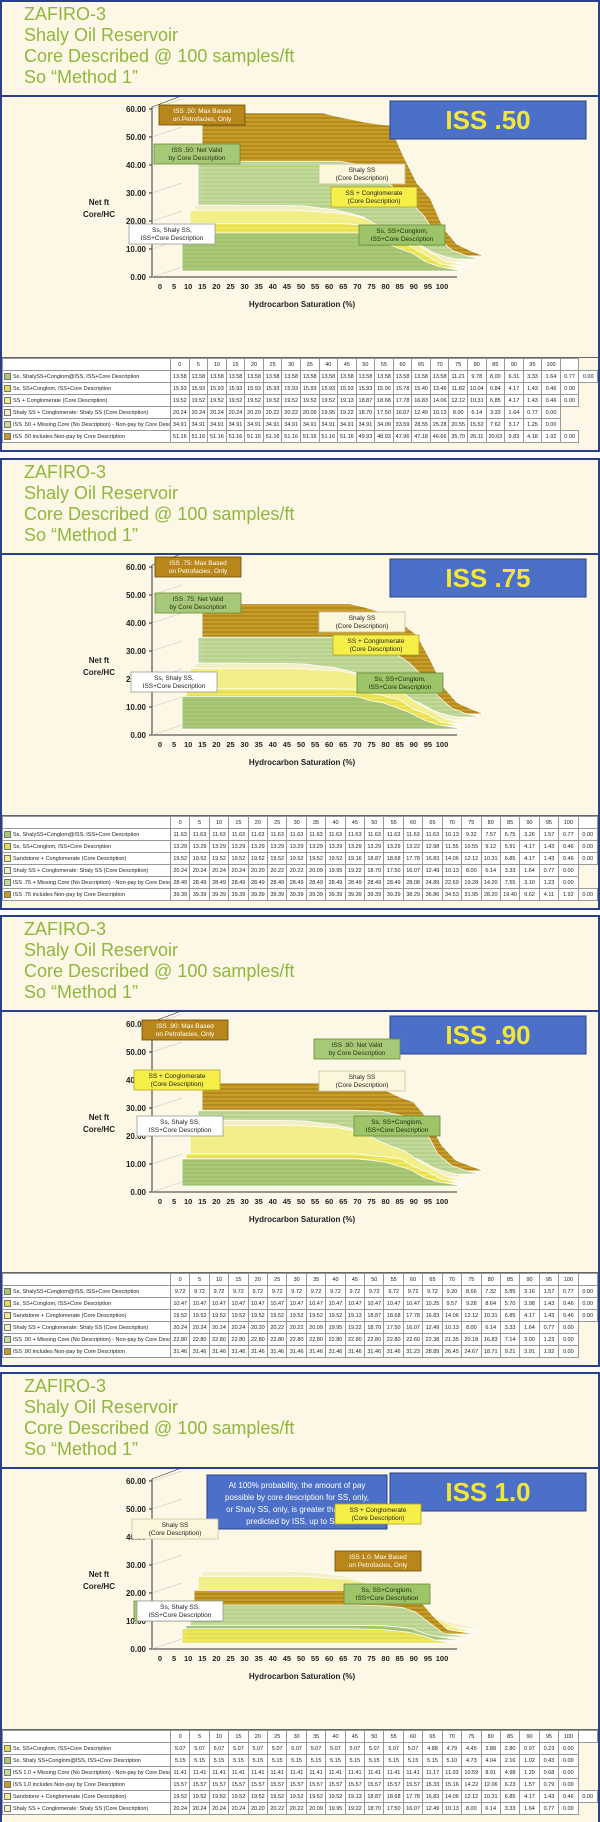 The width and height of the screenshot is (600, 1822). Describe the element at coordinates (529, 846) in the screenshot. I see `table-cell: 4.17` at that location.